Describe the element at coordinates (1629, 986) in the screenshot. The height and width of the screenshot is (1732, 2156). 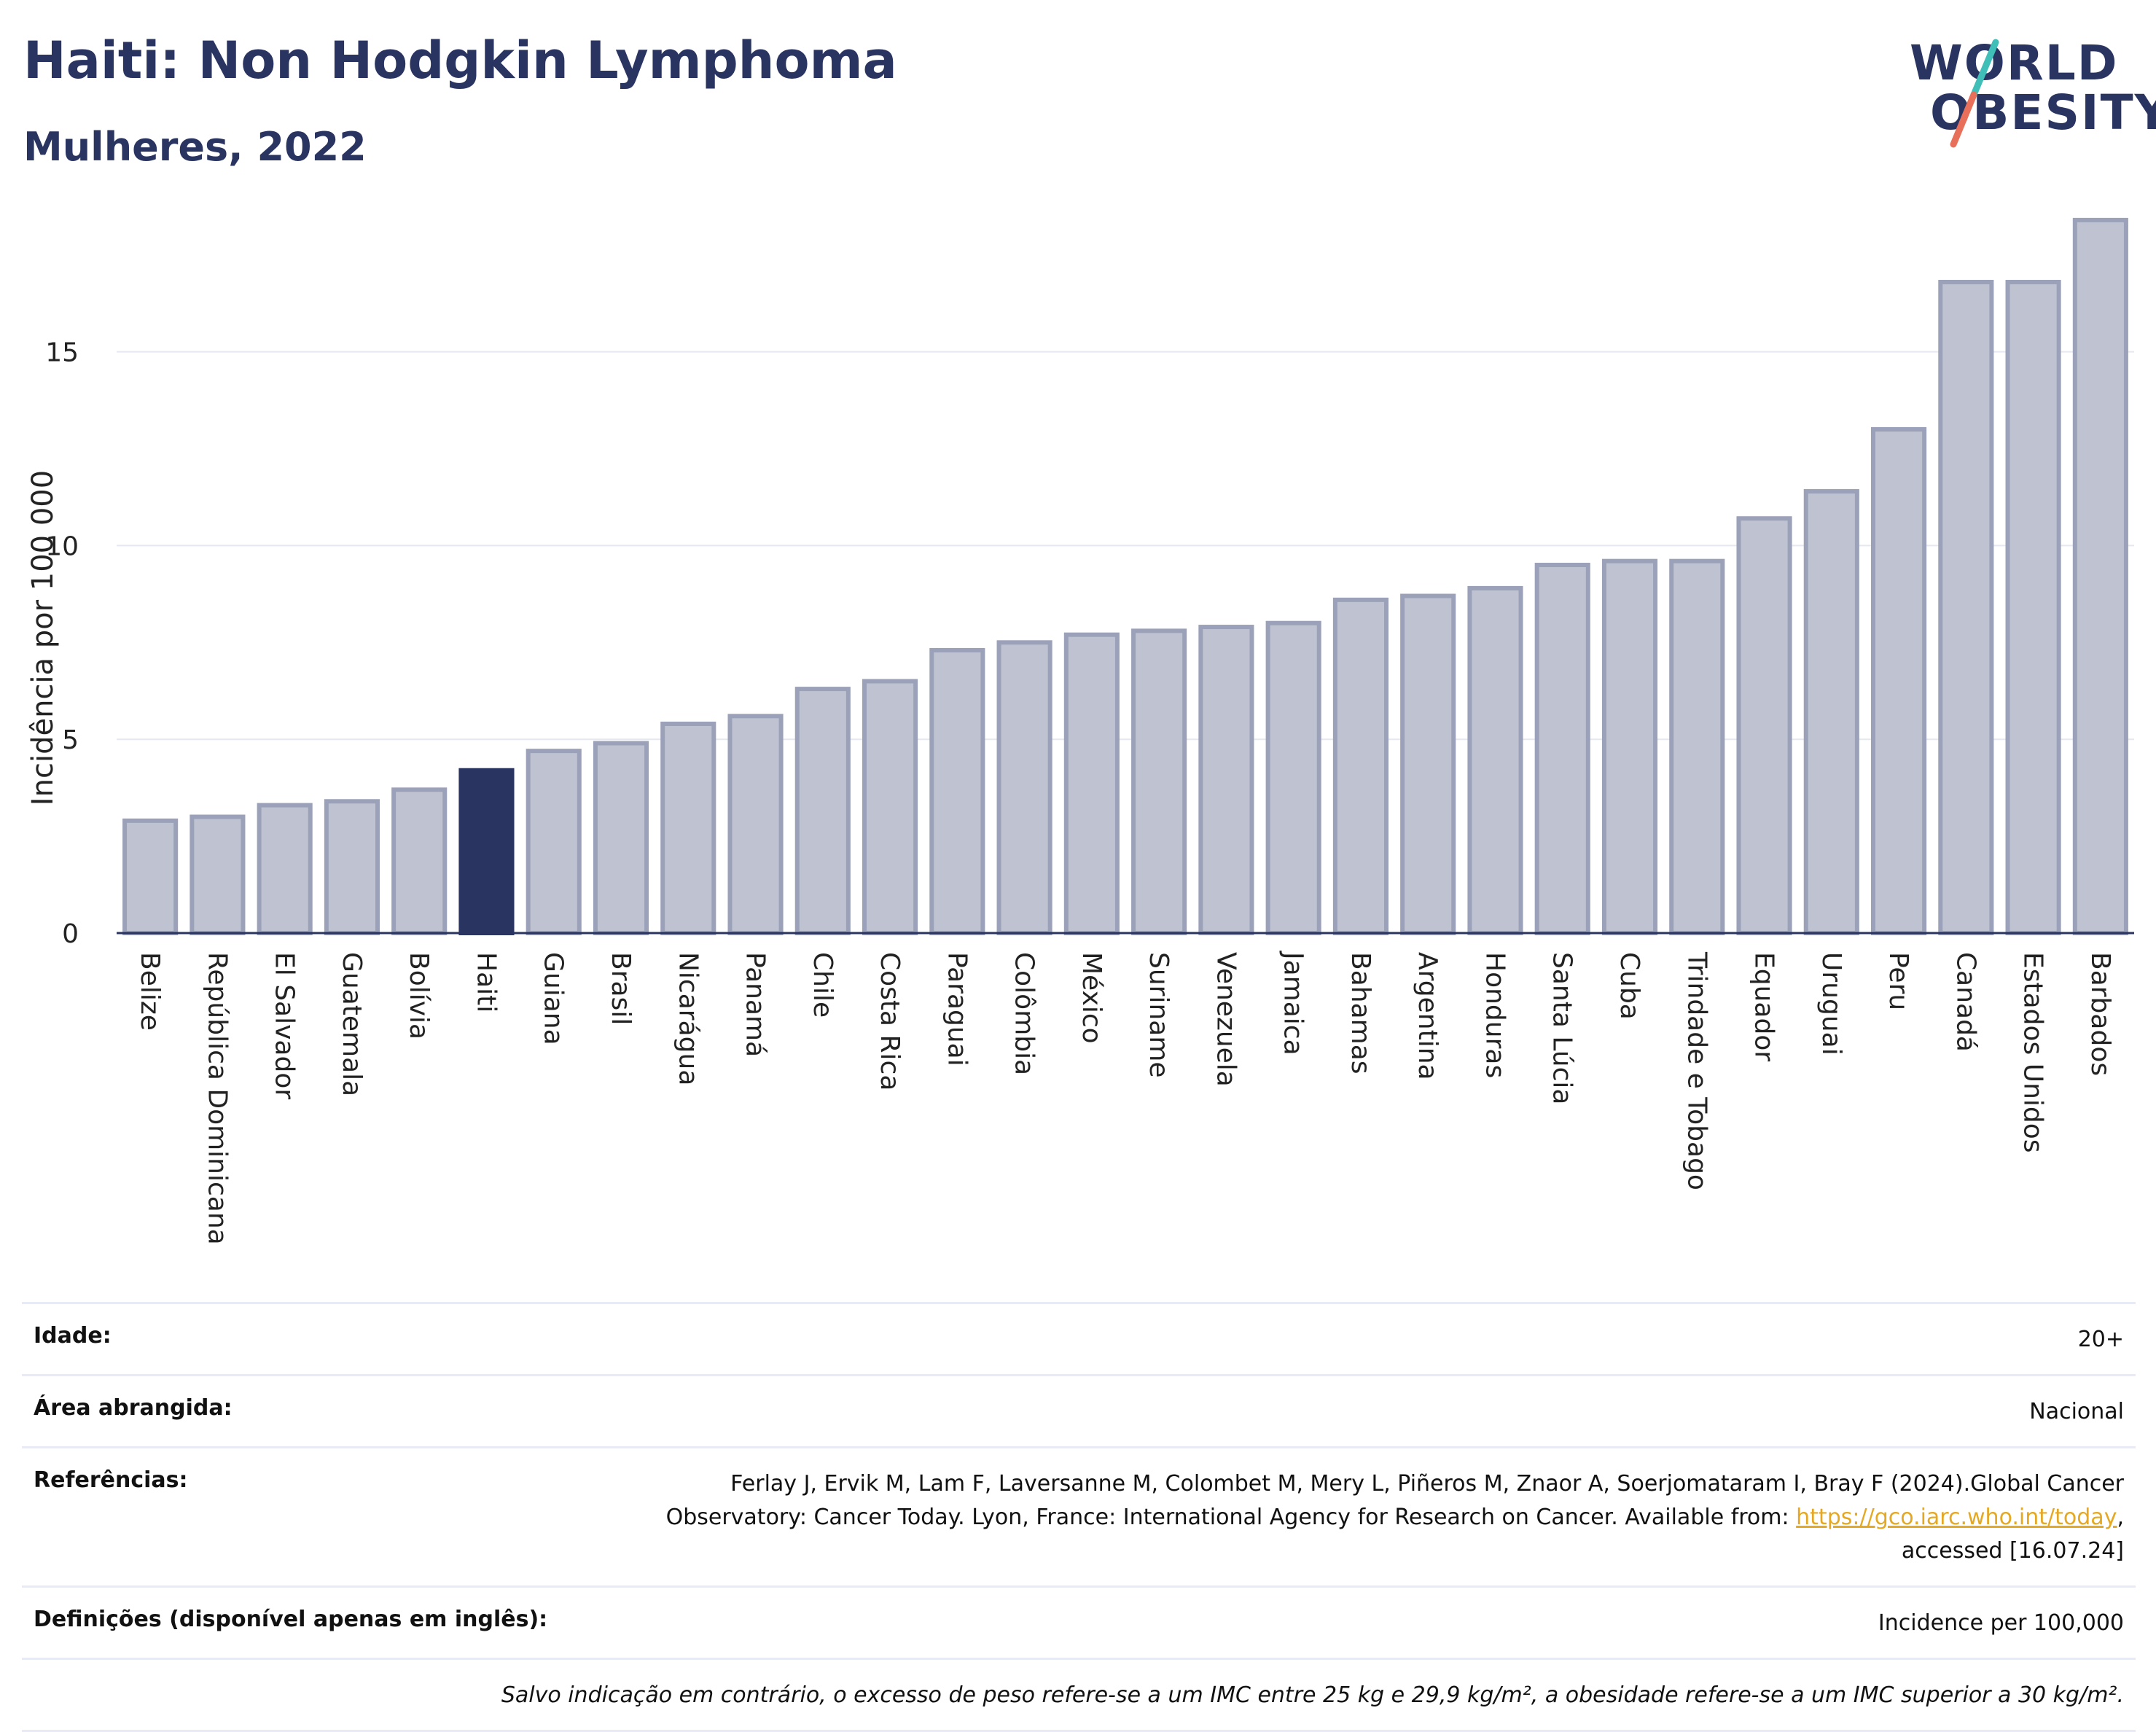
I see `x-tick-label: Cuba` at that location.